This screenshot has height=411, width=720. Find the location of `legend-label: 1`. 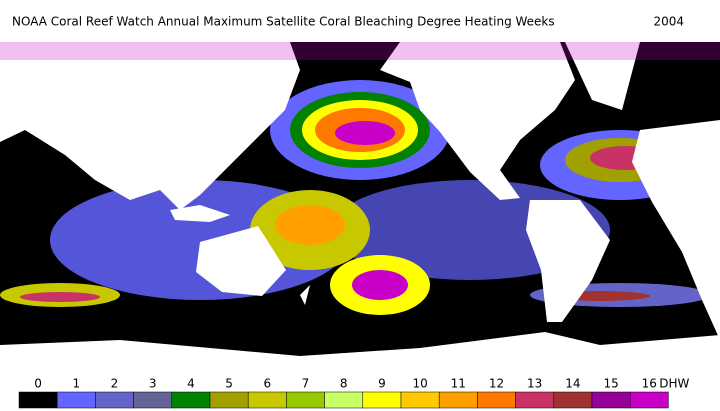

legend-label: 1 is located at coordinates (76, 384).